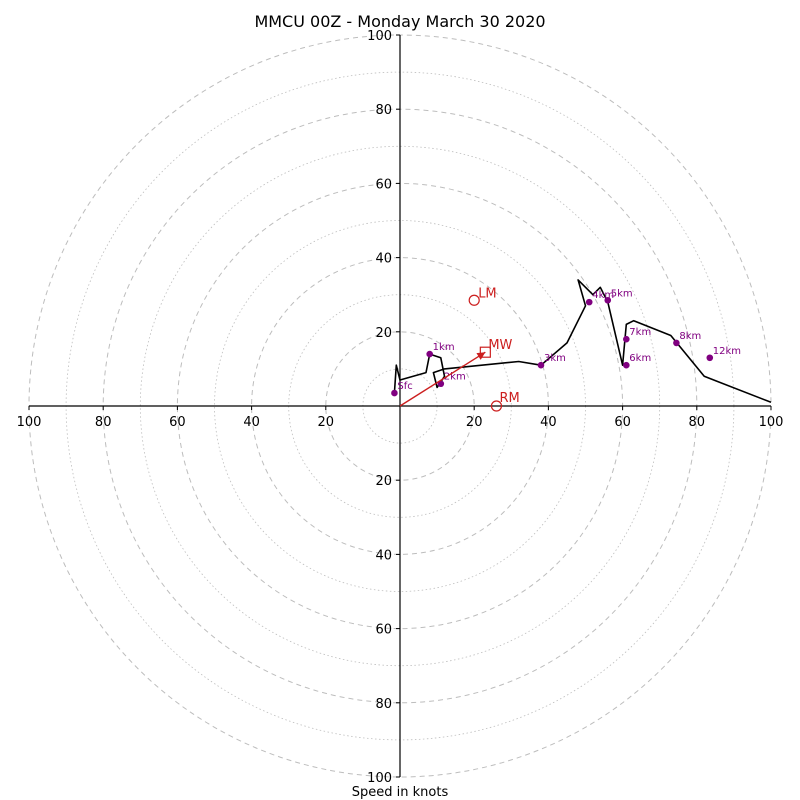 The image size is (800, 800). I want to click on mean-wind-marker, so click(485, 352).